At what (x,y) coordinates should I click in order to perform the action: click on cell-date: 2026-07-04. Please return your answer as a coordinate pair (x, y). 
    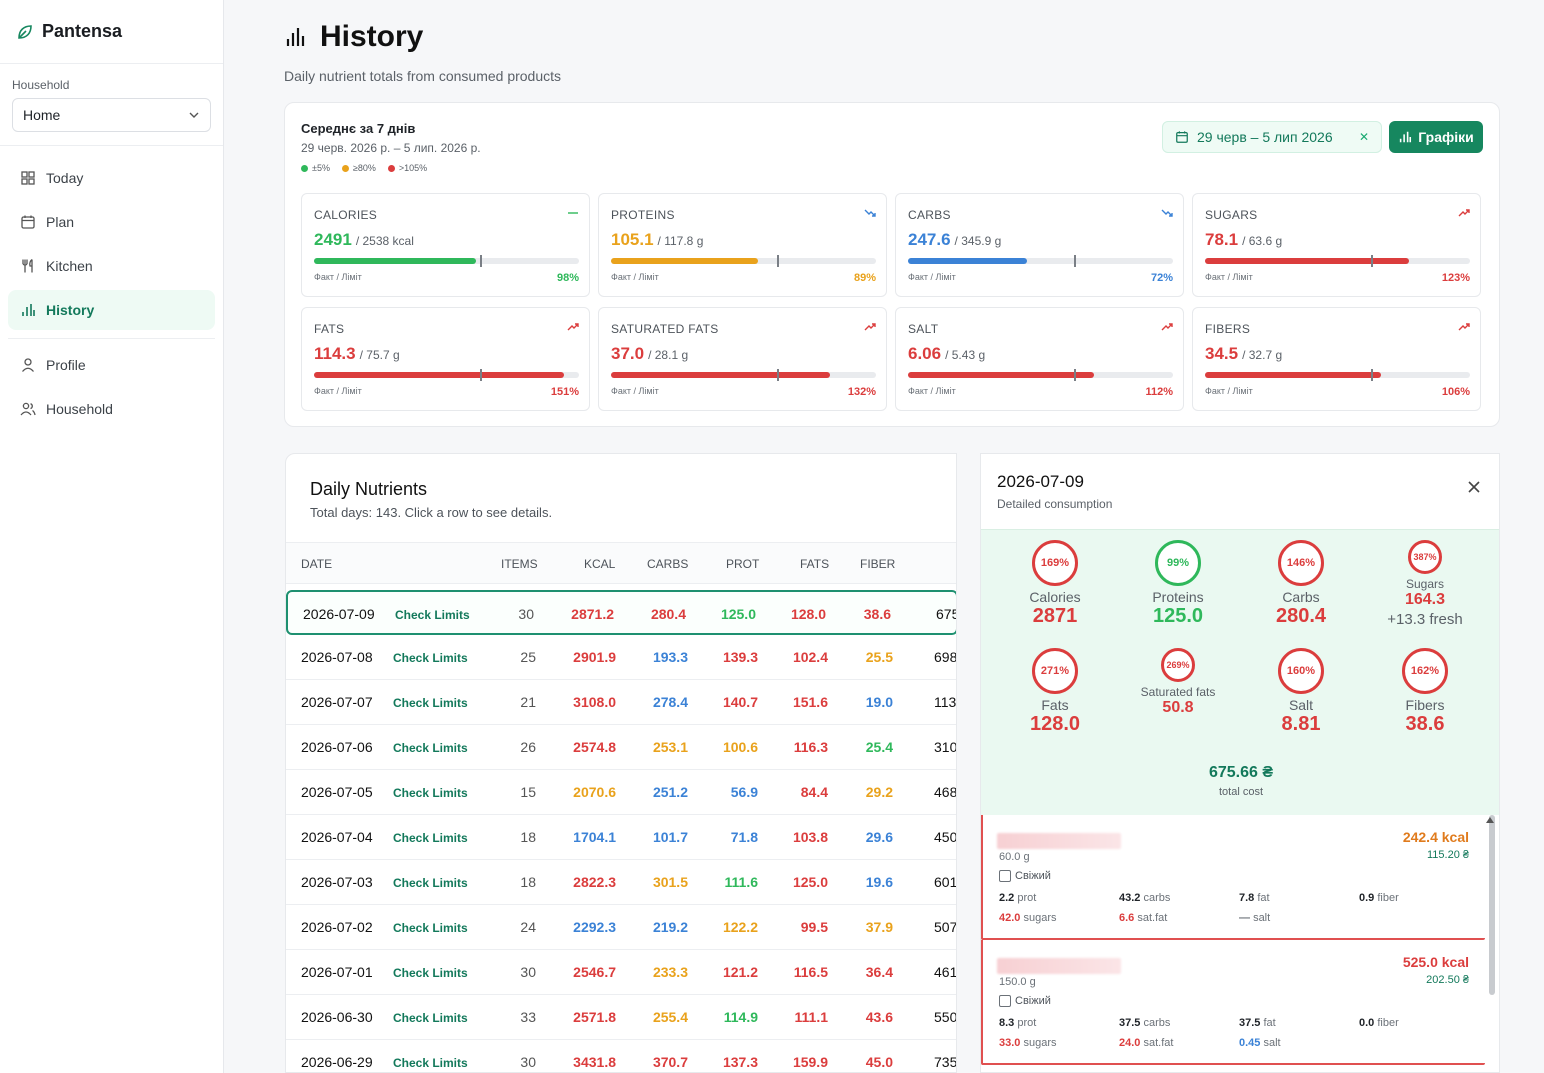
    Looking at the image, I should click on (337, 837).